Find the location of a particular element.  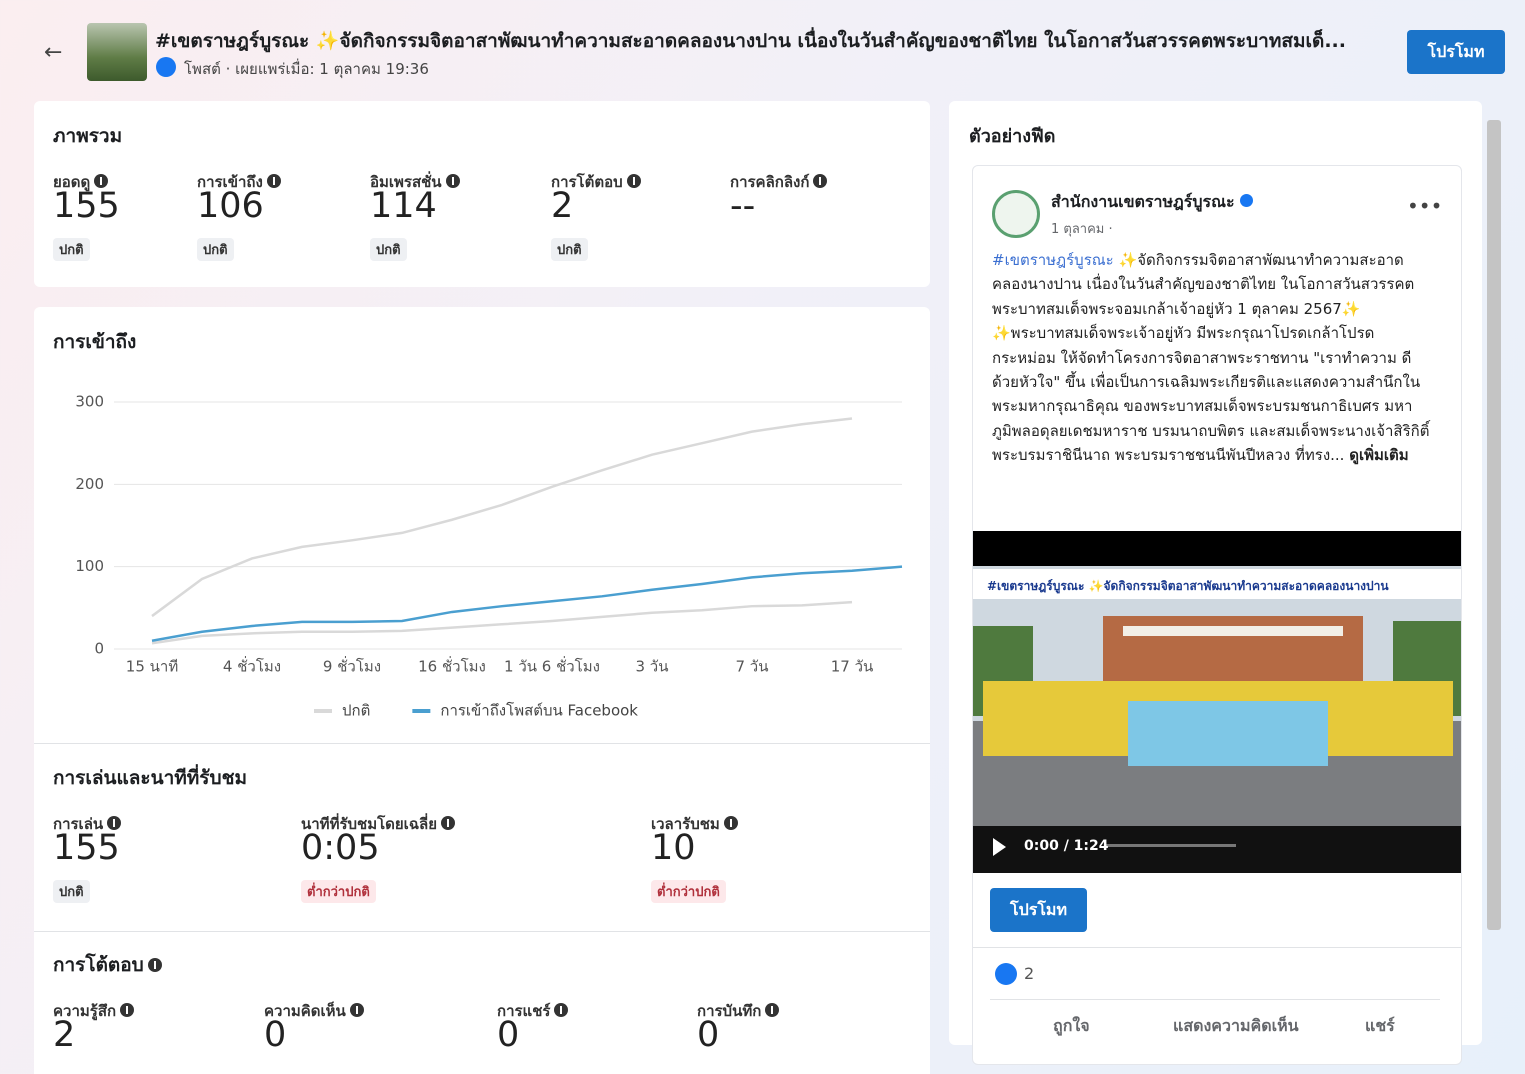

label-text: ความคิดเห็น is located at coordinates (305, 1011).